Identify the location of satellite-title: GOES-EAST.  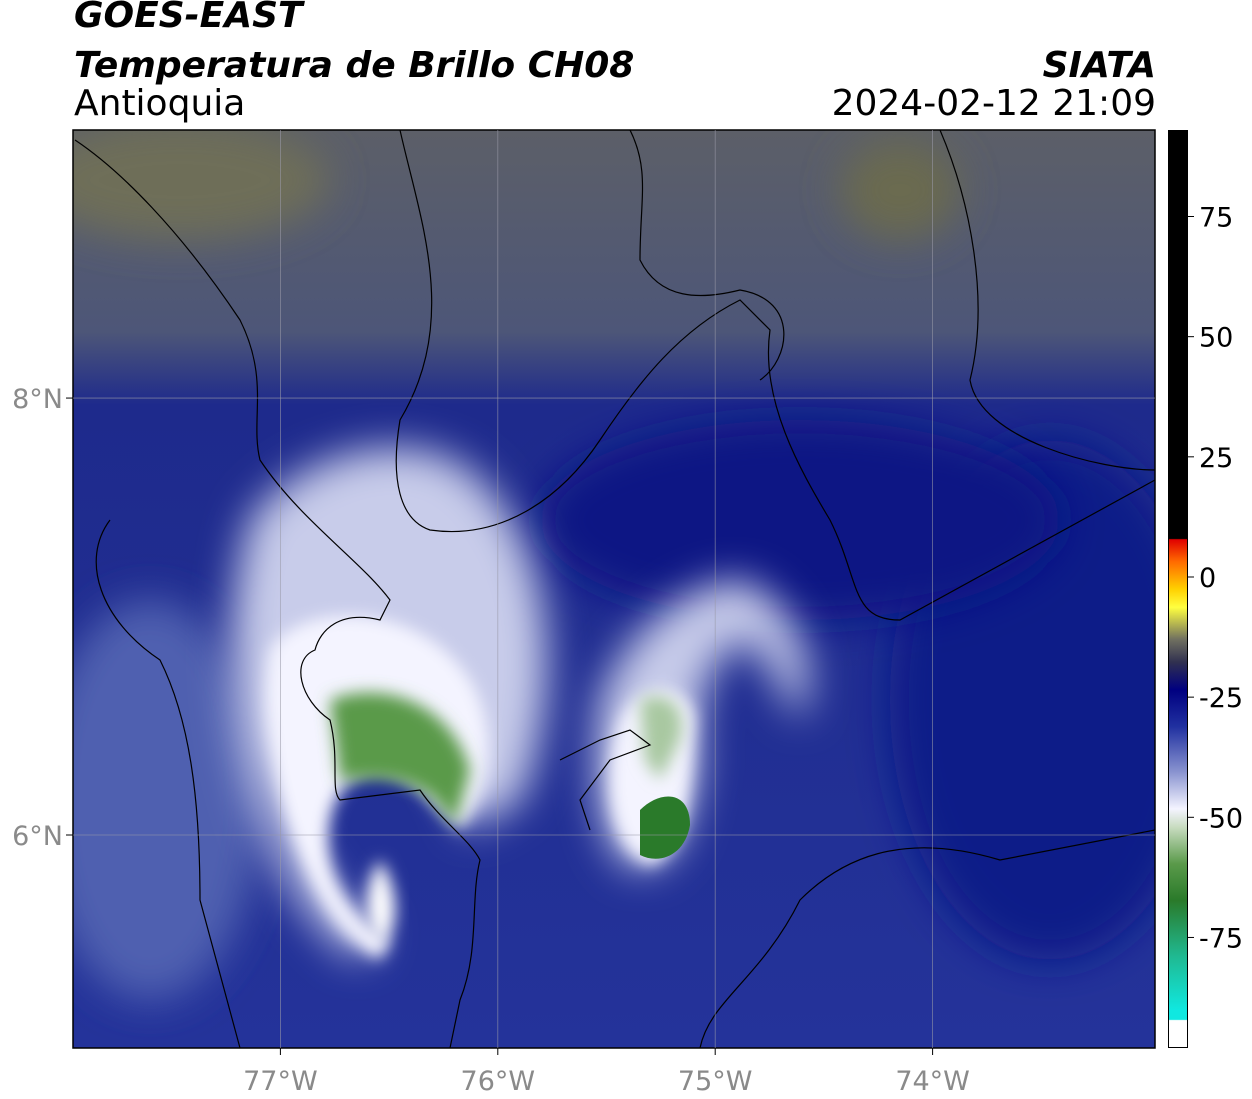
(188, 18).